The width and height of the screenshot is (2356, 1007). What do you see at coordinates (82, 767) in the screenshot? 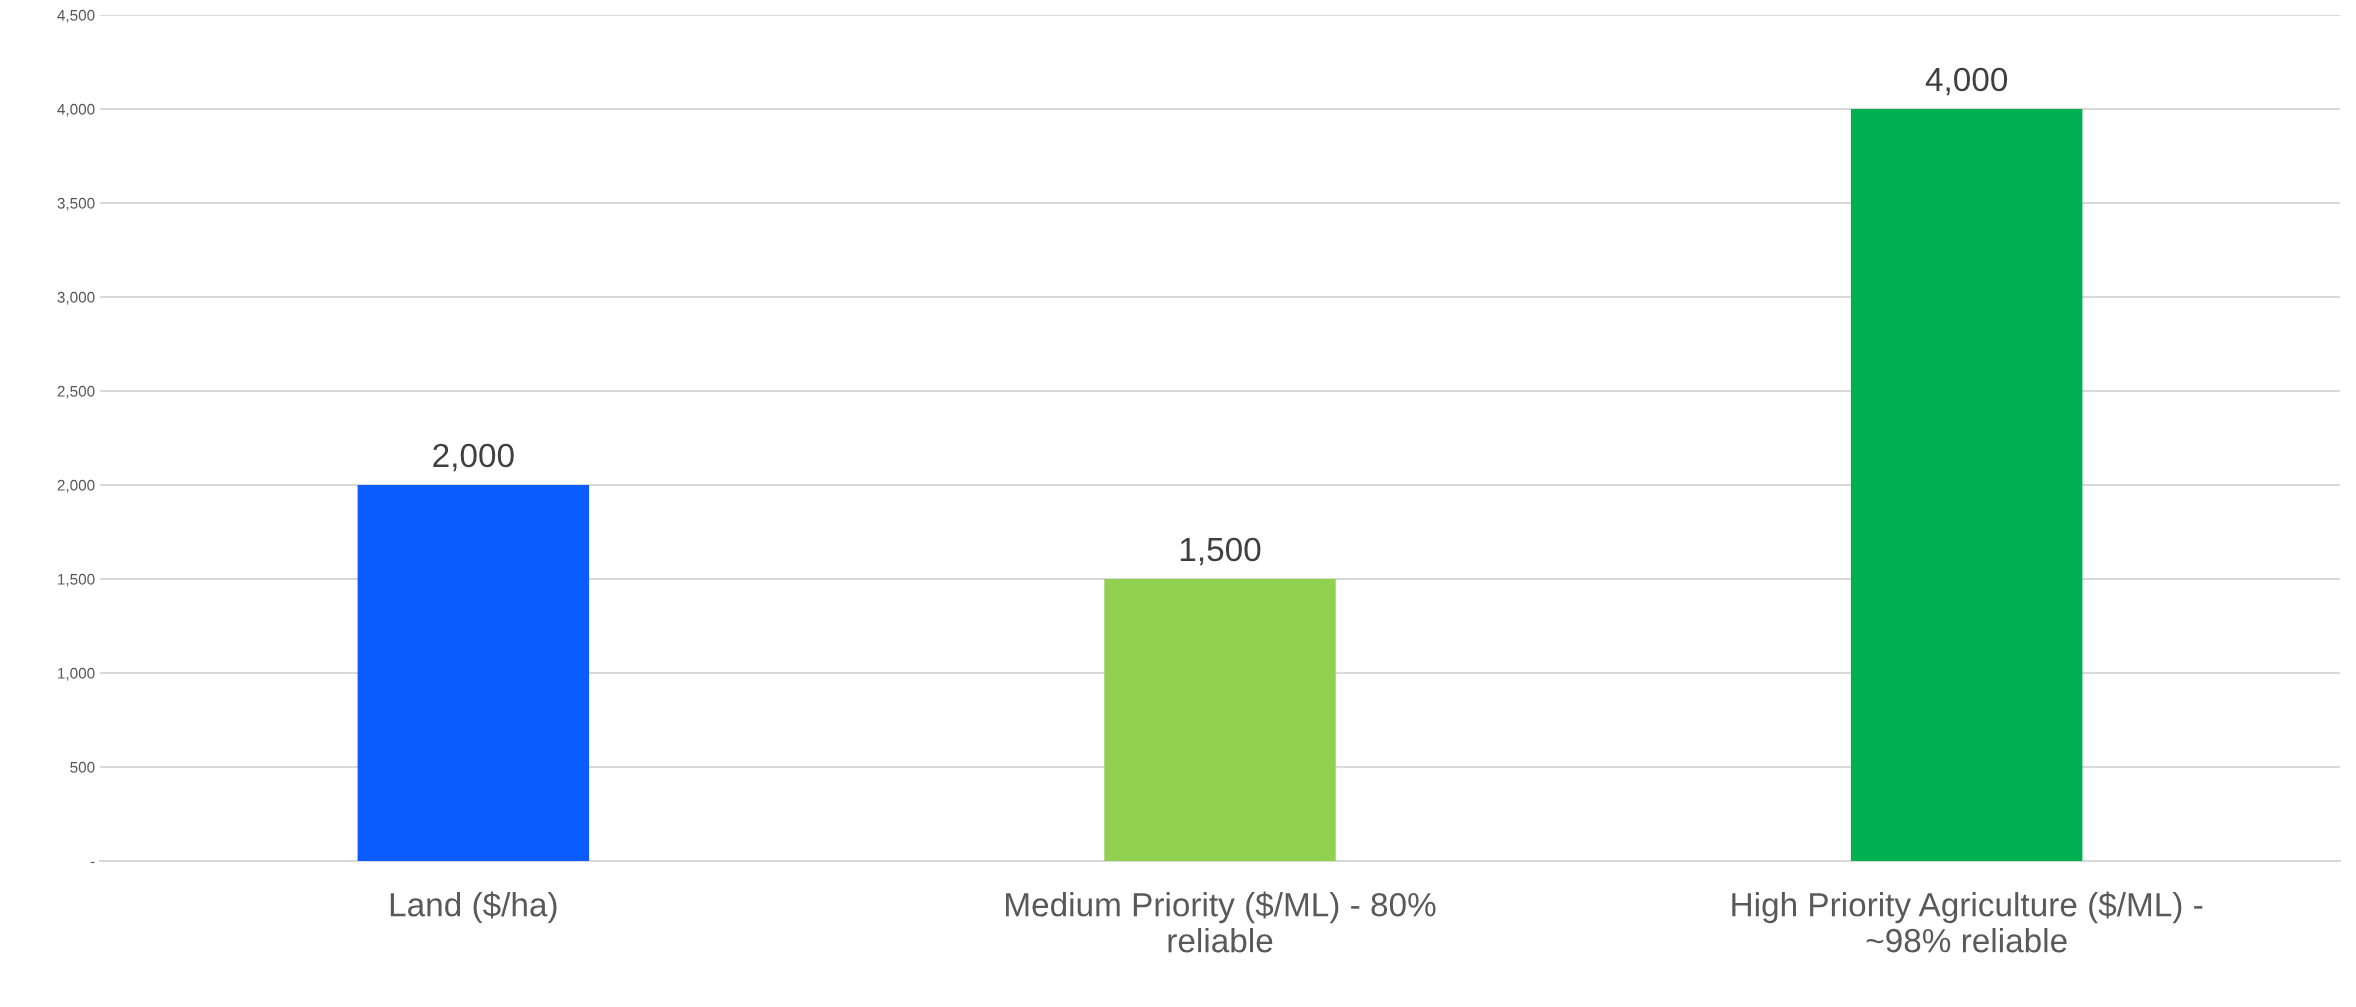
I see `y-tick-label: 500` at bounding box center [82, 767].